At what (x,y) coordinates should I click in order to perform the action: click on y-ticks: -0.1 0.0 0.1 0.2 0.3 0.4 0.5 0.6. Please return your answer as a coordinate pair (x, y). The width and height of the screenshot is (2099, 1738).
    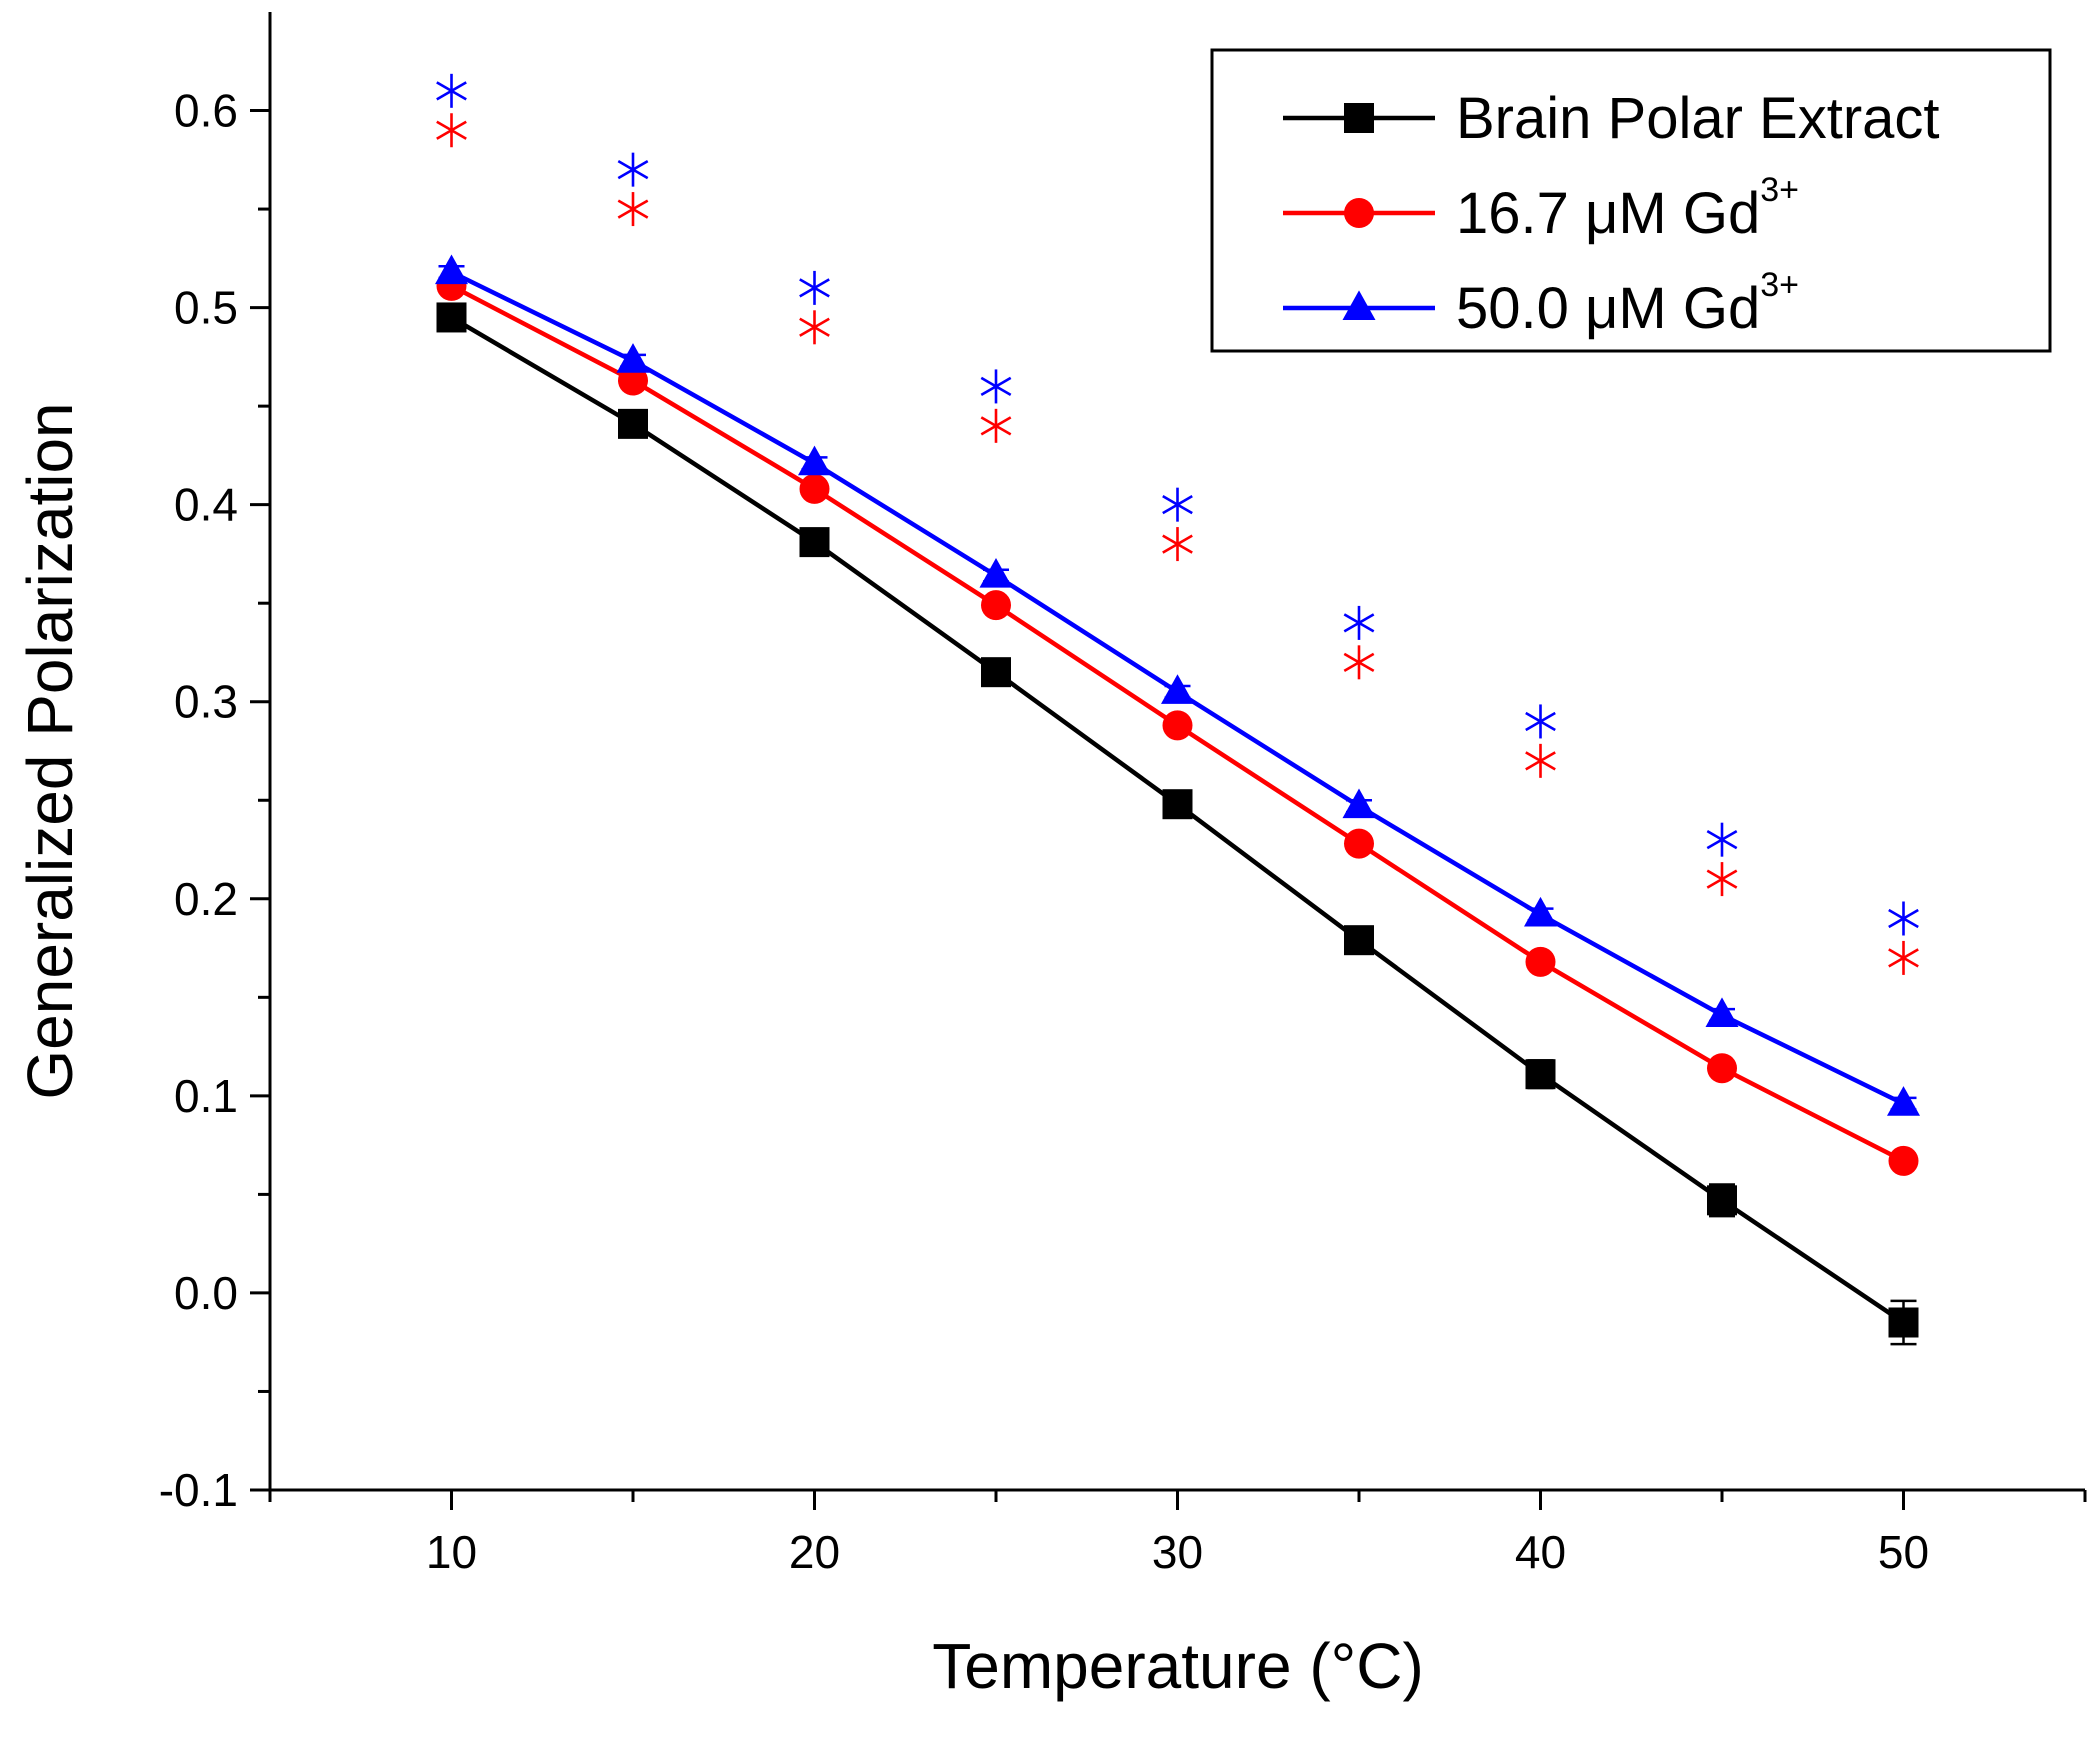
    Looking at the image, I should click on (214, 800).